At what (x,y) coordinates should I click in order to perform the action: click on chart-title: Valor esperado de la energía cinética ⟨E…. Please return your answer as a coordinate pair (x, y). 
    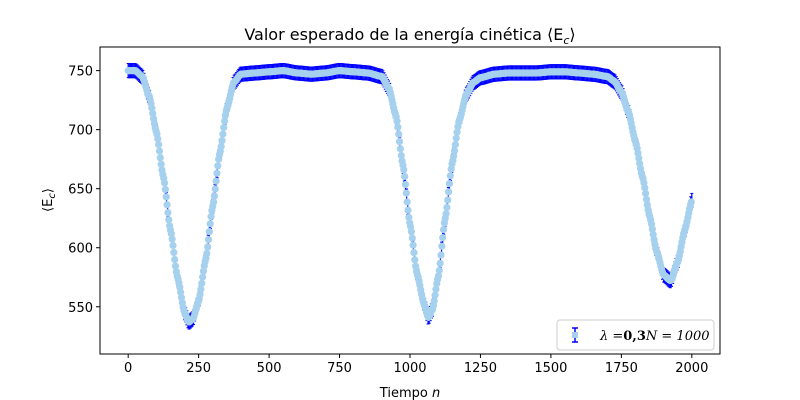
    Looking at the image, I should click on (409, 36).